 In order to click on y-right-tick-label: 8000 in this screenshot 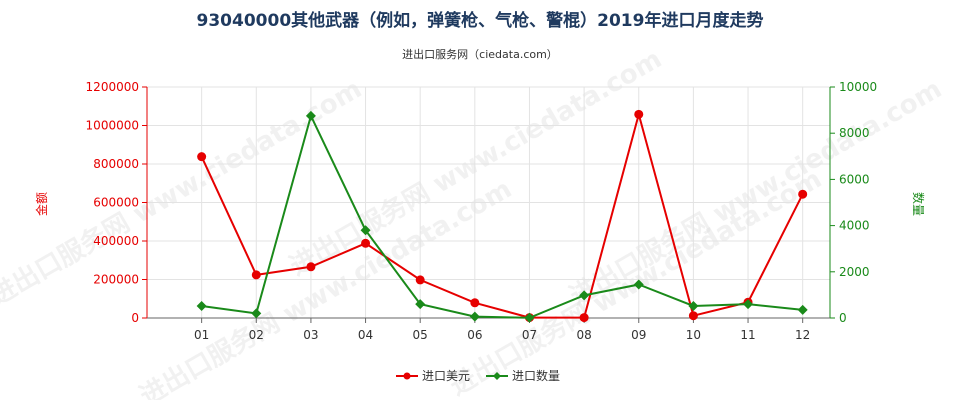, I will do `click(854, 133)`.